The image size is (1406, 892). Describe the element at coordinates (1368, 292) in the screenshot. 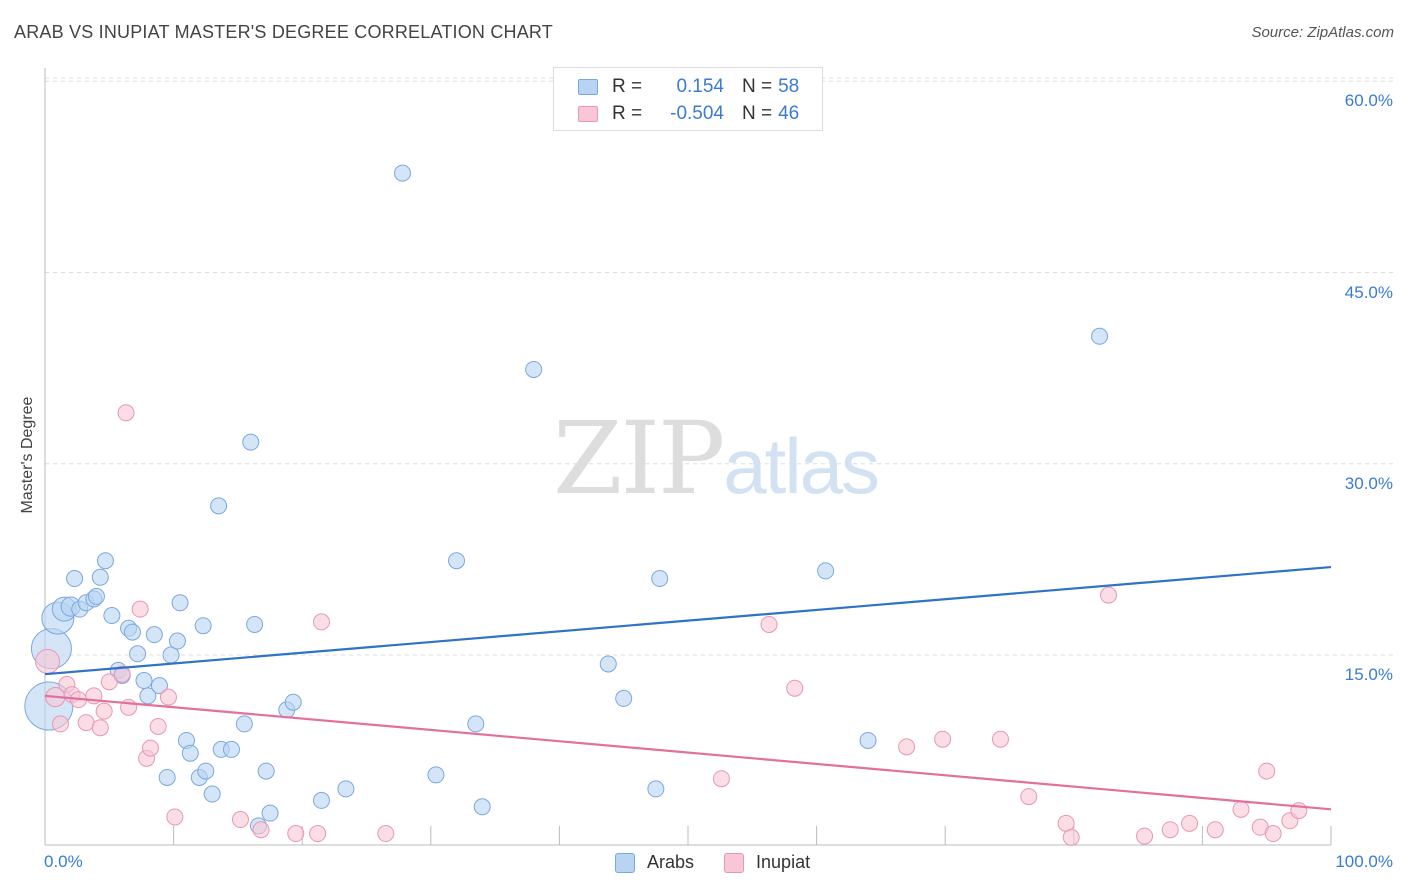

I see `y-tick-label: 45.0%` at that location.